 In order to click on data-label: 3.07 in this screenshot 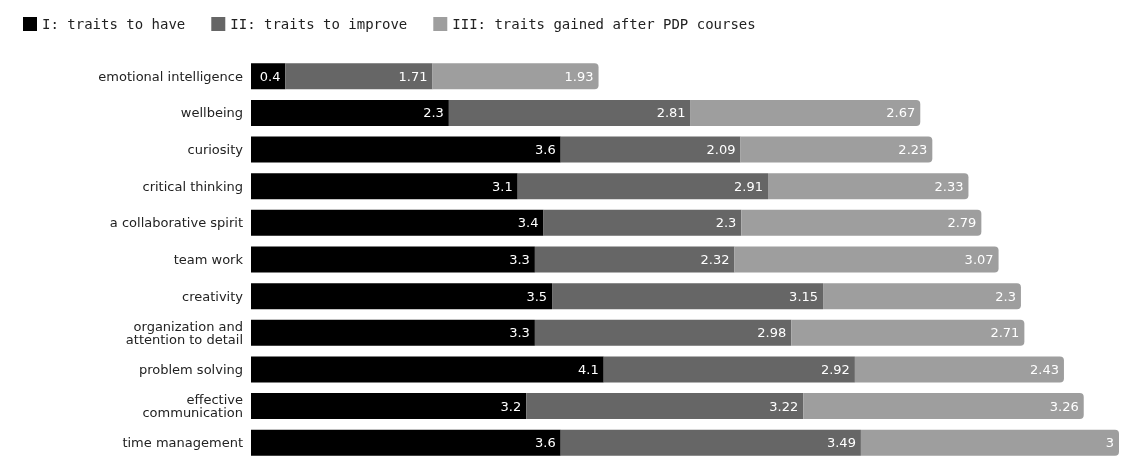, I will do `click(979, 259)`.